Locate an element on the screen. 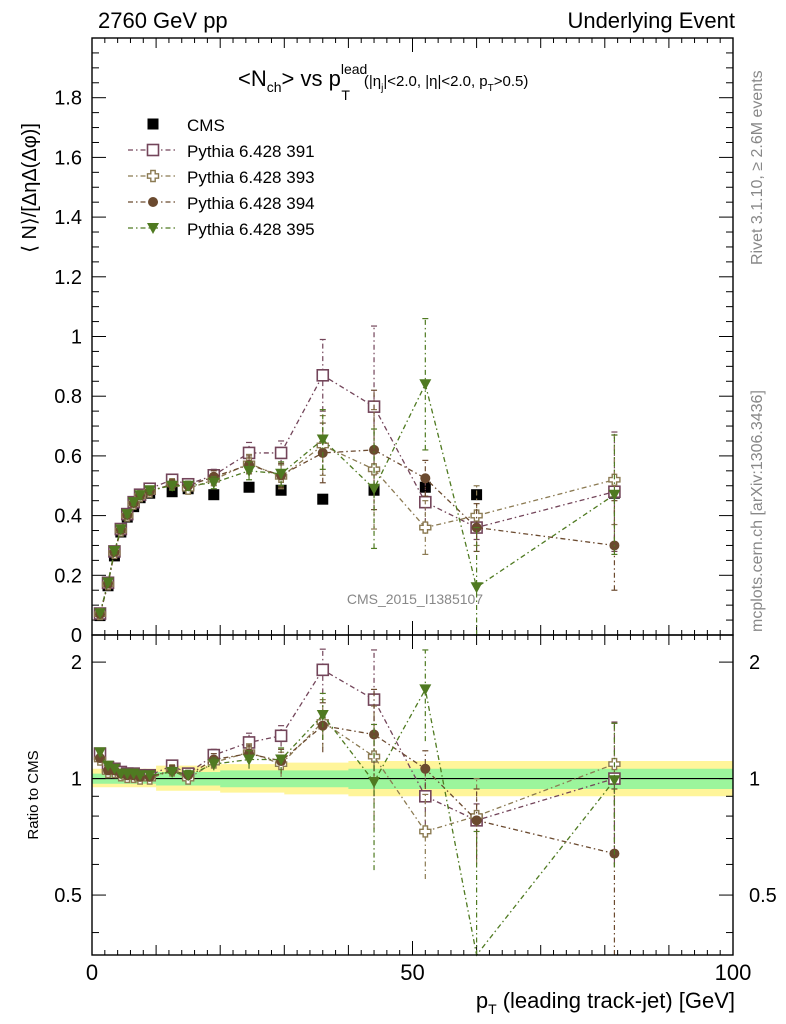  title-vs: > vs p is located at coordinates (311, 78).